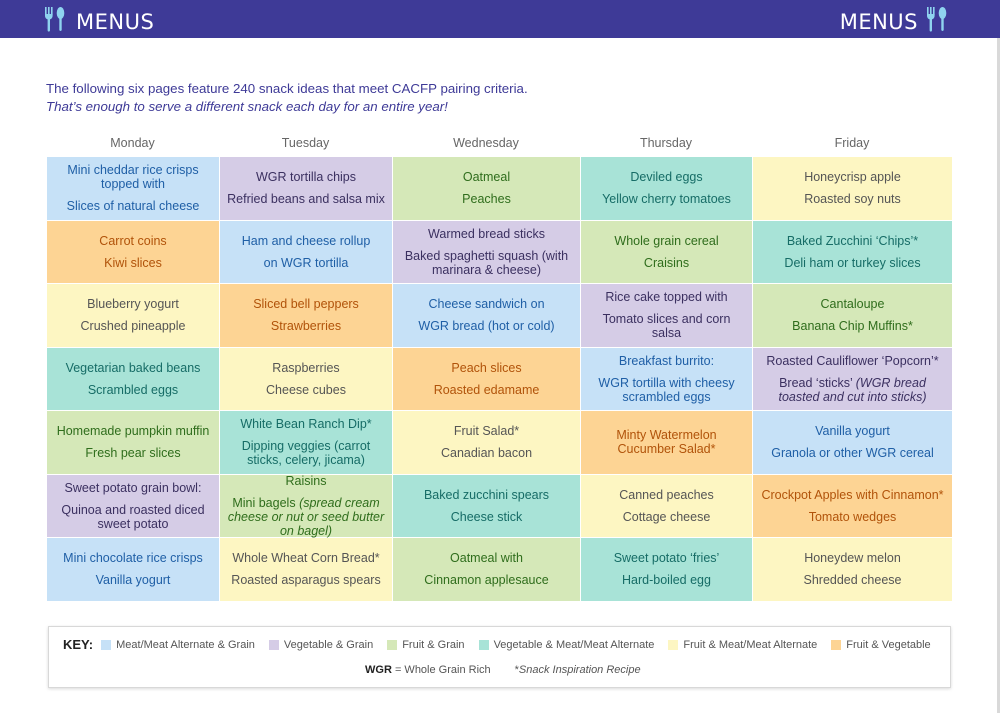  I want to click on snack-item-1: Canned peaches, so click(666, 494).